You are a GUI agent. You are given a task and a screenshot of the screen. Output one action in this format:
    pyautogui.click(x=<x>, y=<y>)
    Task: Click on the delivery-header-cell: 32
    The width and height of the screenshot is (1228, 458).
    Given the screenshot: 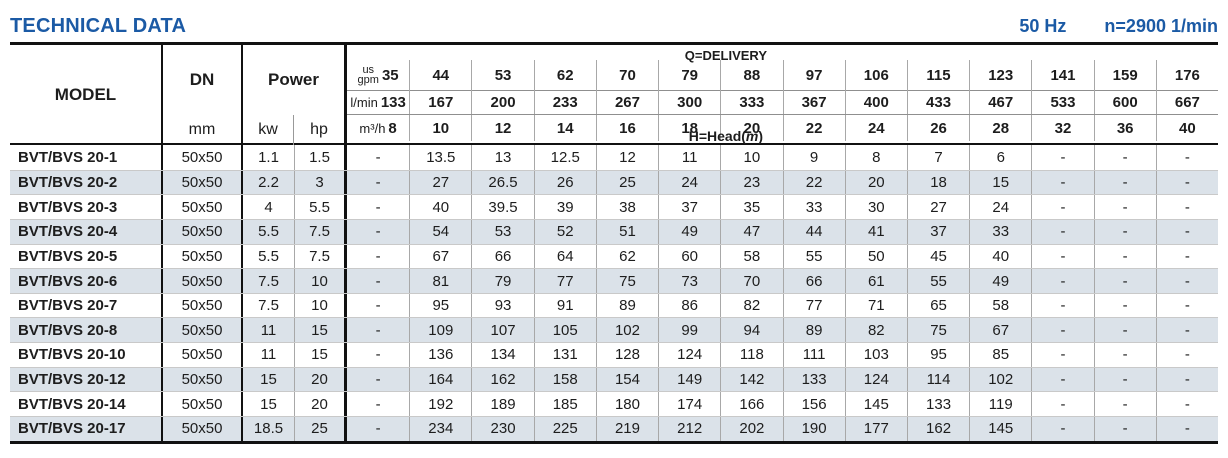 What is the action you would take?
    pyautogui.click(x=1062, y=128)
    